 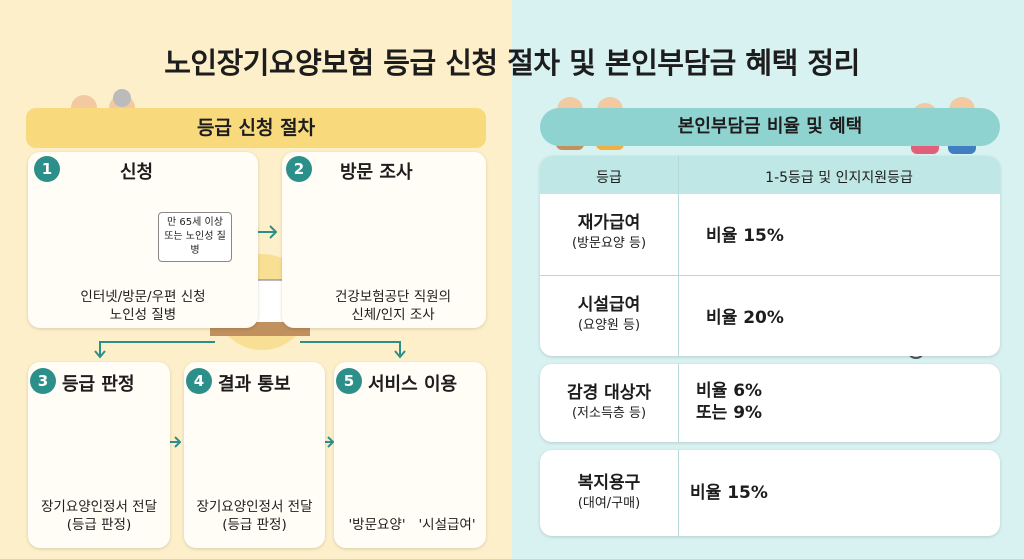 I want to click on row-name: 복지용구, so click(x=609, y=483).